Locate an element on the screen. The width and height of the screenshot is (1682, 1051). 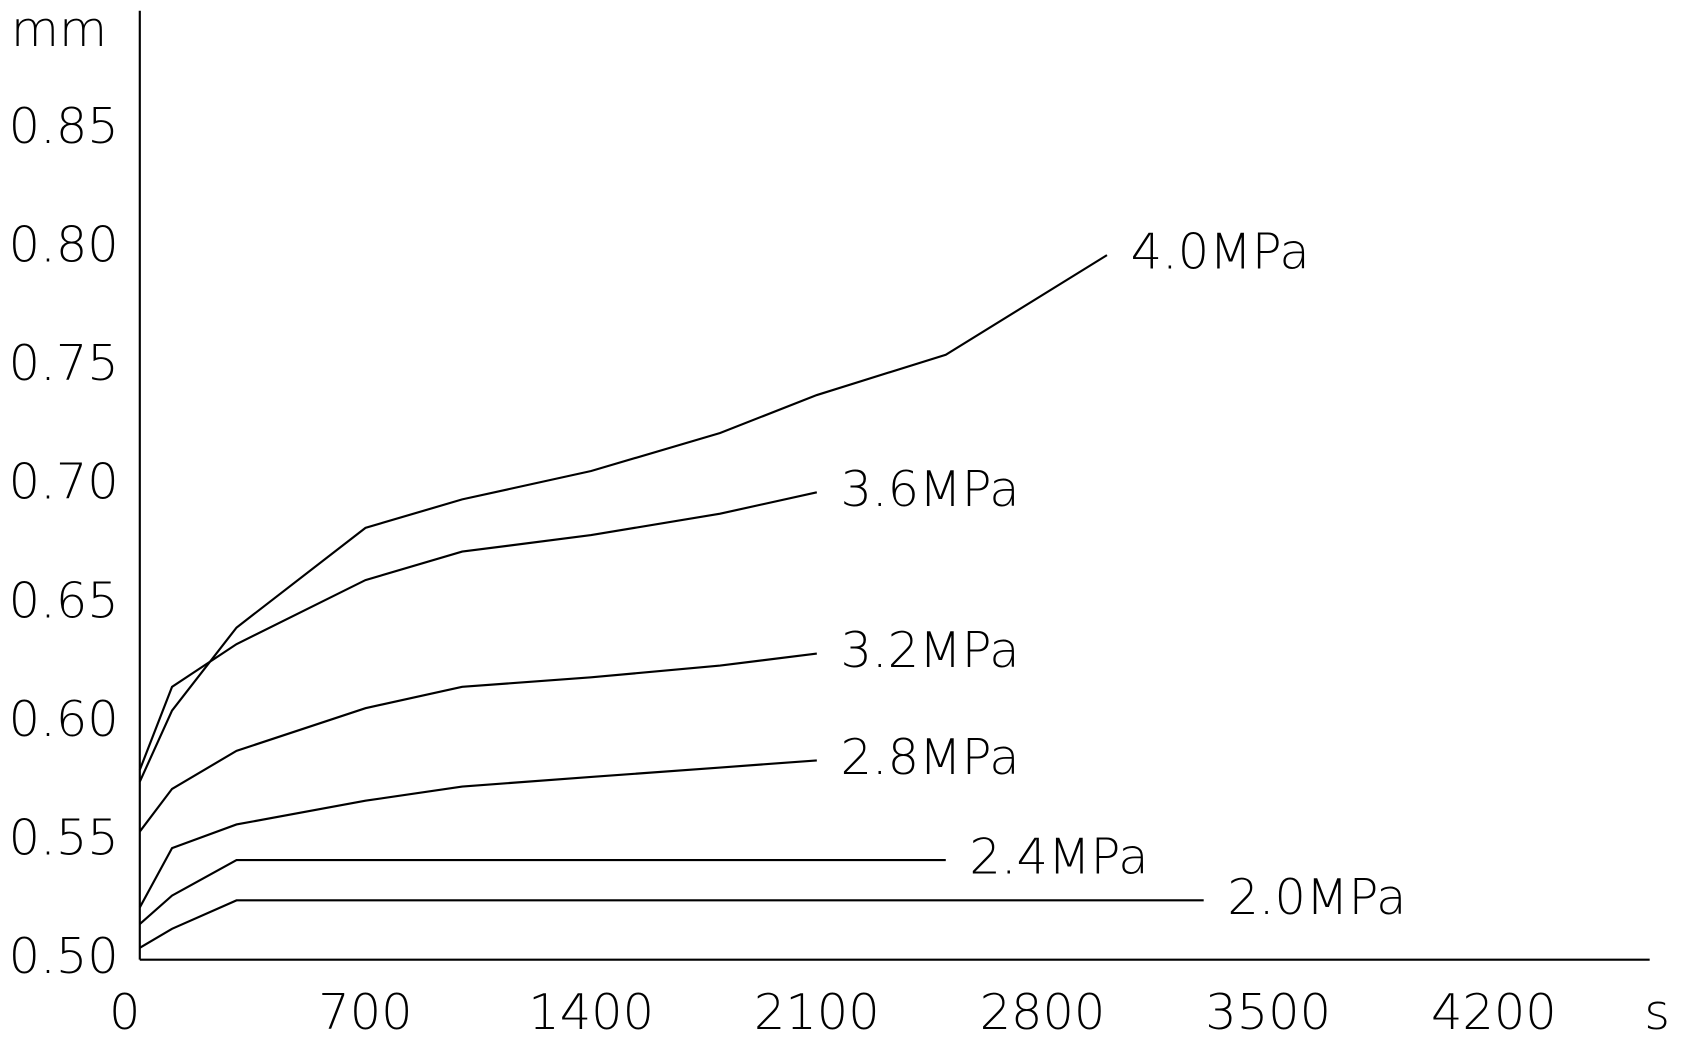
series-label: 4.0MPa is located at coordinates (1220, 252).